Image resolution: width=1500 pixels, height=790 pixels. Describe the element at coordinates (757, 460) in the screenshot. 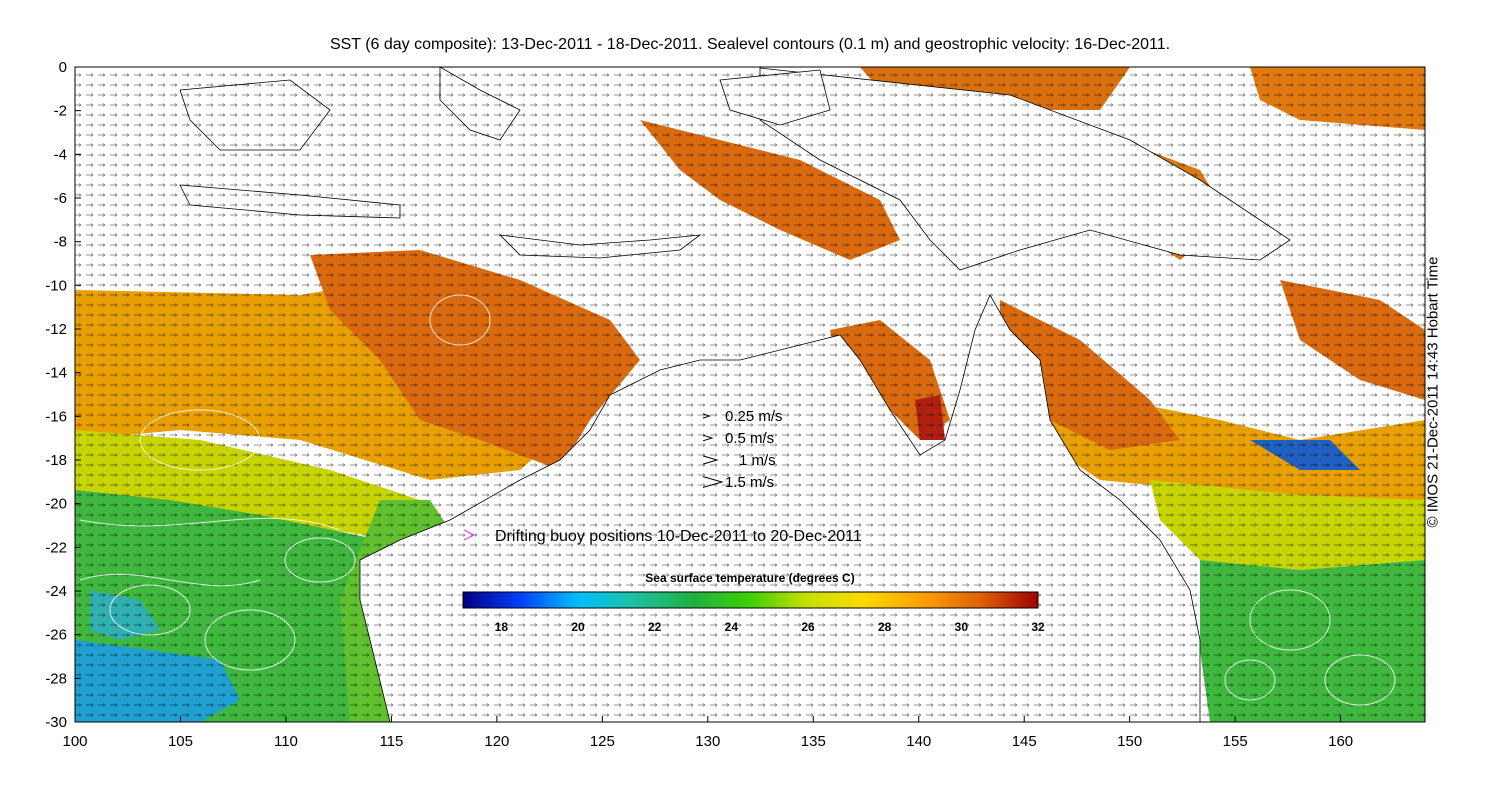

I see `velocity-legend-label: 1 m/s` at that location.